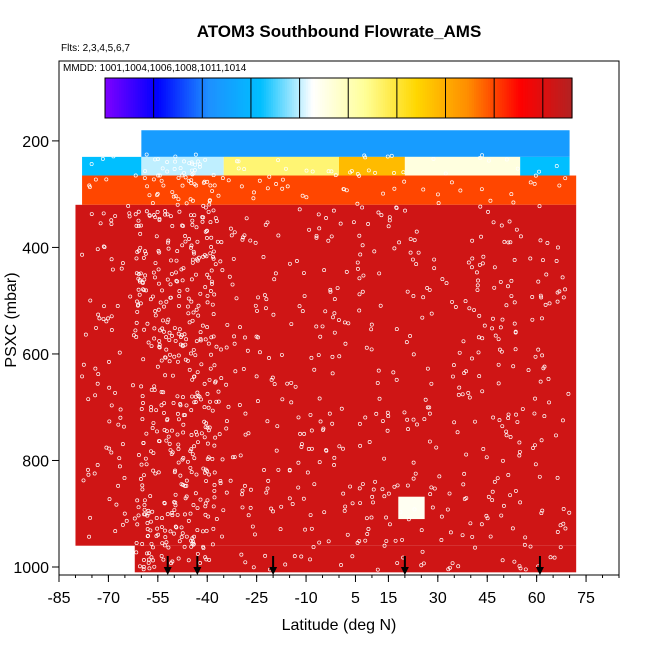 Image resolution: width=650 pixels, height=650 pixels. What do you see at coordinates (112, 166) in the screenshot?
I see `heatmap-cell` at bounding box center [112, 166].